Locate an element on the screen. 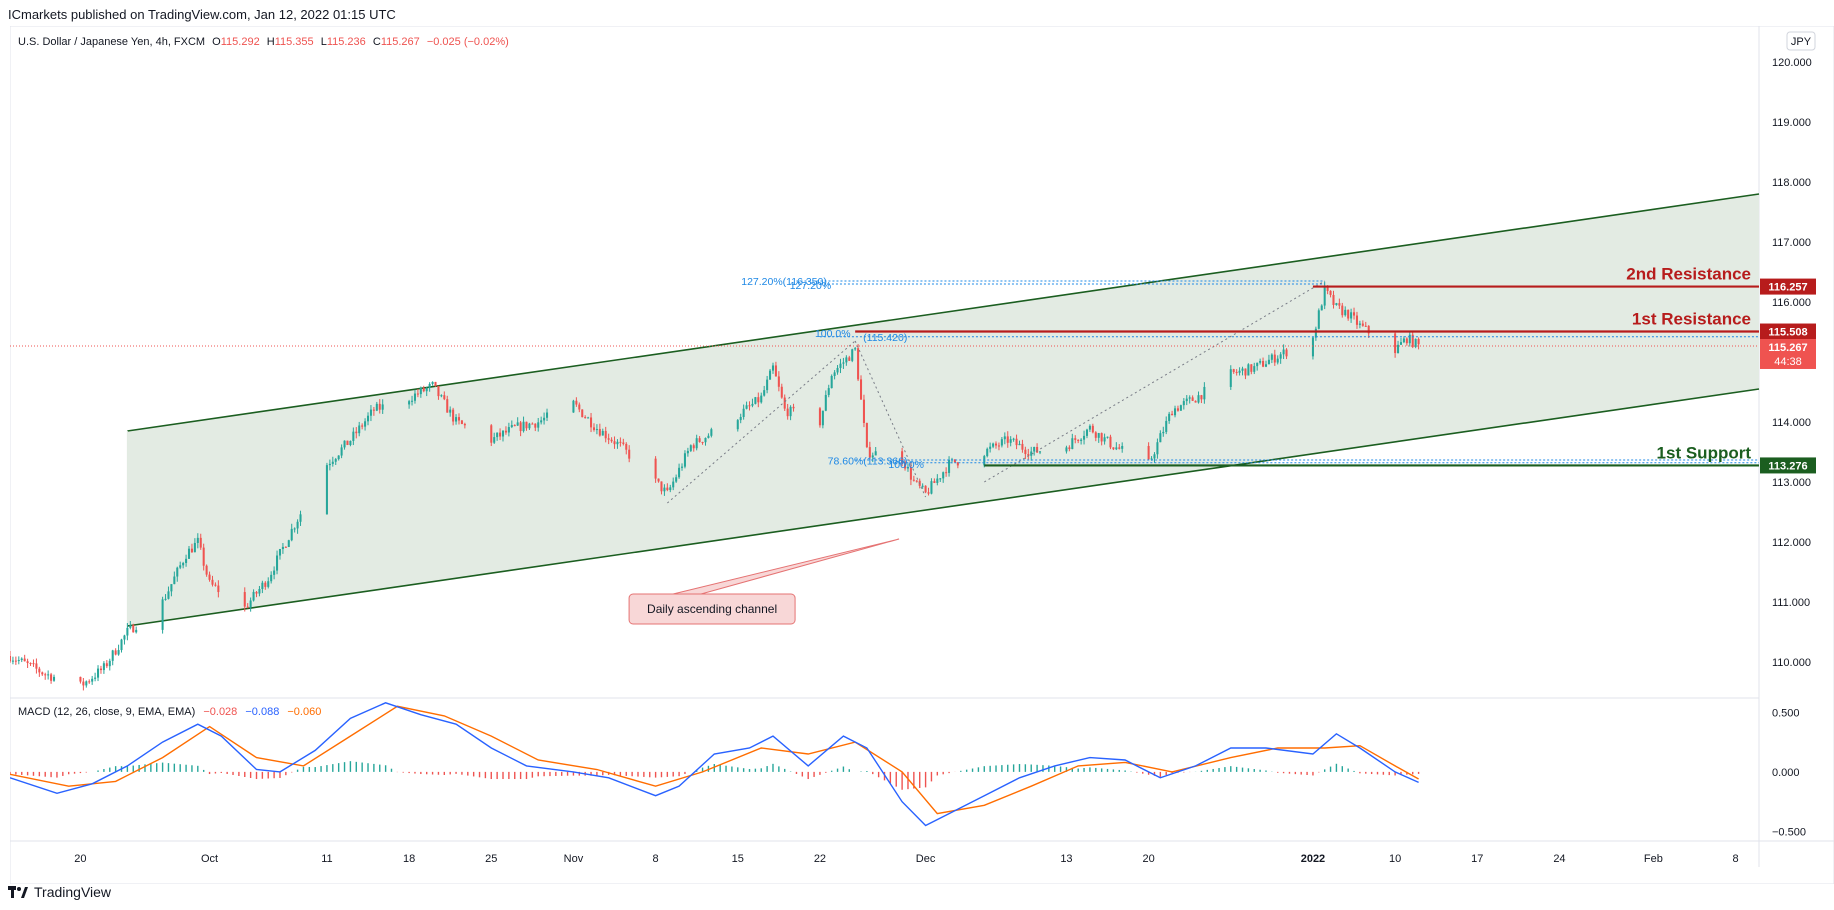 This screenshot has width=1834, height=910. fib-786-label: 78.60%(113.366) is located at coordinates (868, 461).